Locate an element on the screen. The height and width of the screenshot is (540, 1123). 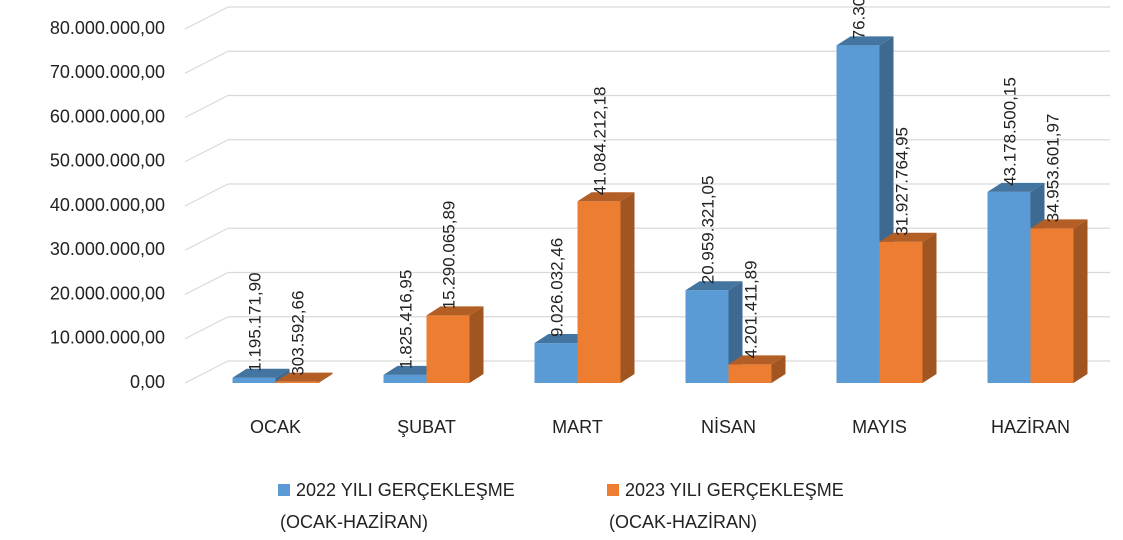
y-tick-label: 10.000.000,00 is located at coordinates (107, 338).